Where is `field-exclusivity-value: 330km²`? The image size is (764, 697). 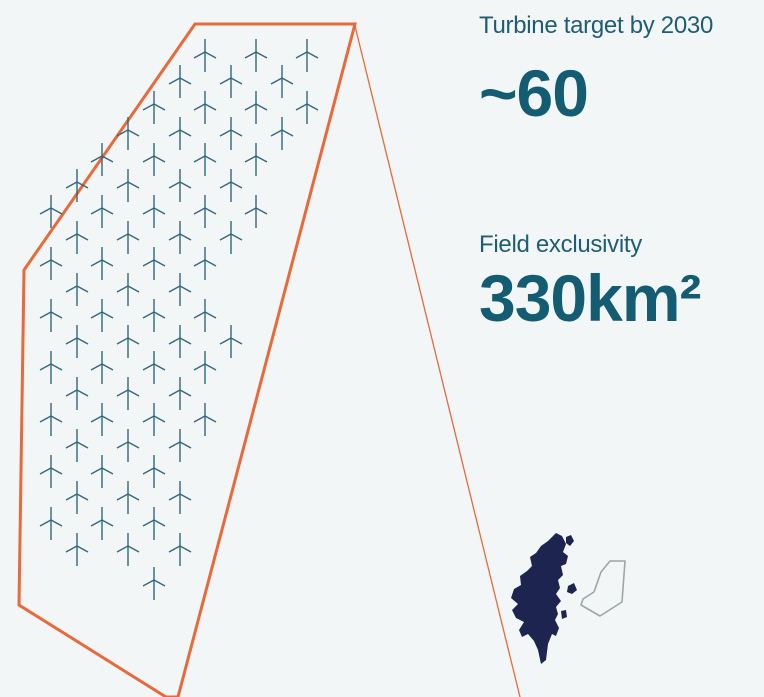 field-exclusivity-value: 330km² is located at coordinates (590, 298).